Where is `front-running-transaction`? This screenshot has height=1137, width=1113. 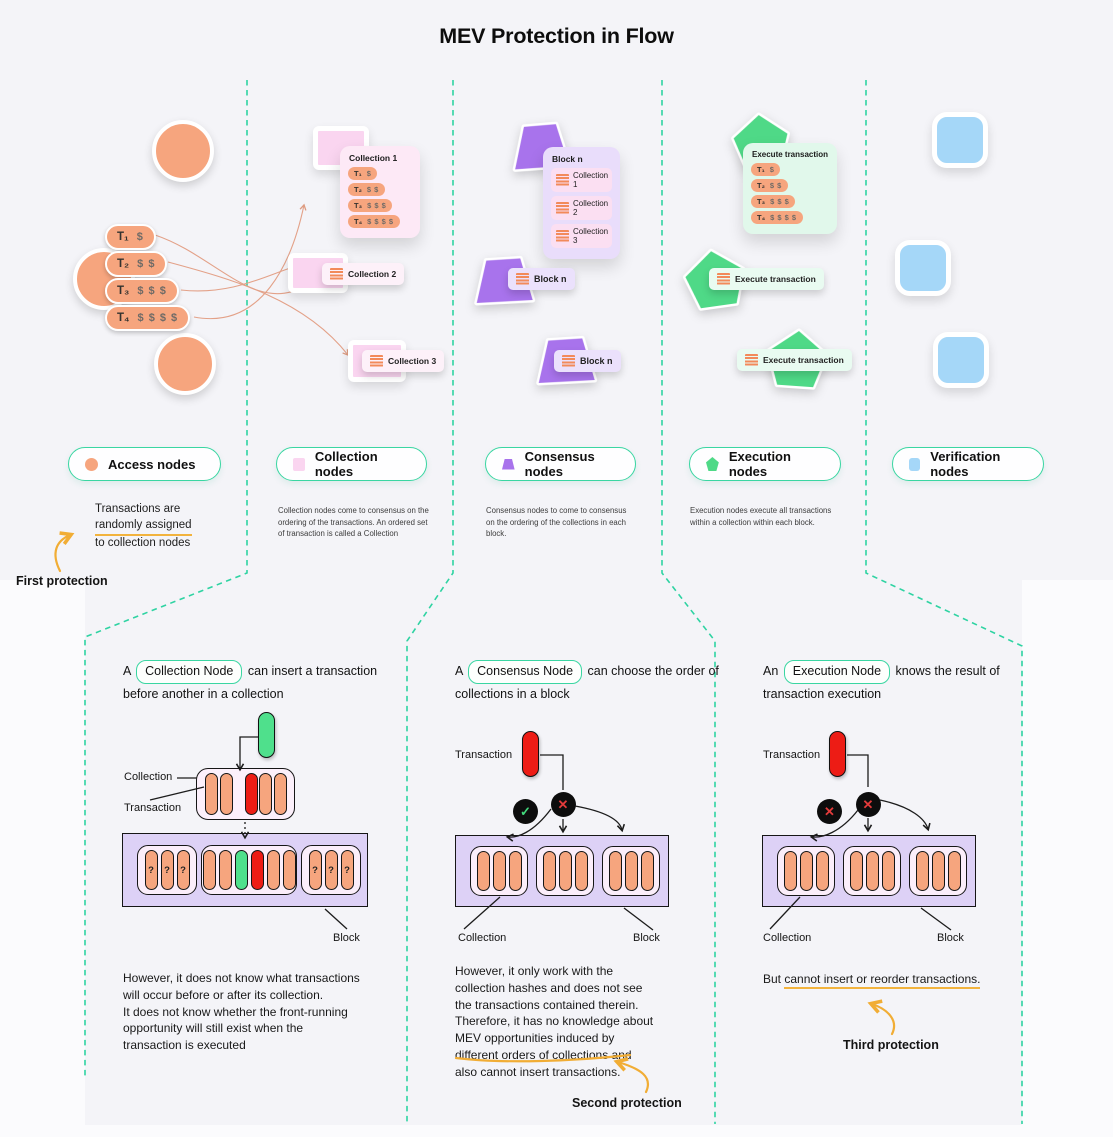 front-running-transaction is located at coordinates (257, 870).